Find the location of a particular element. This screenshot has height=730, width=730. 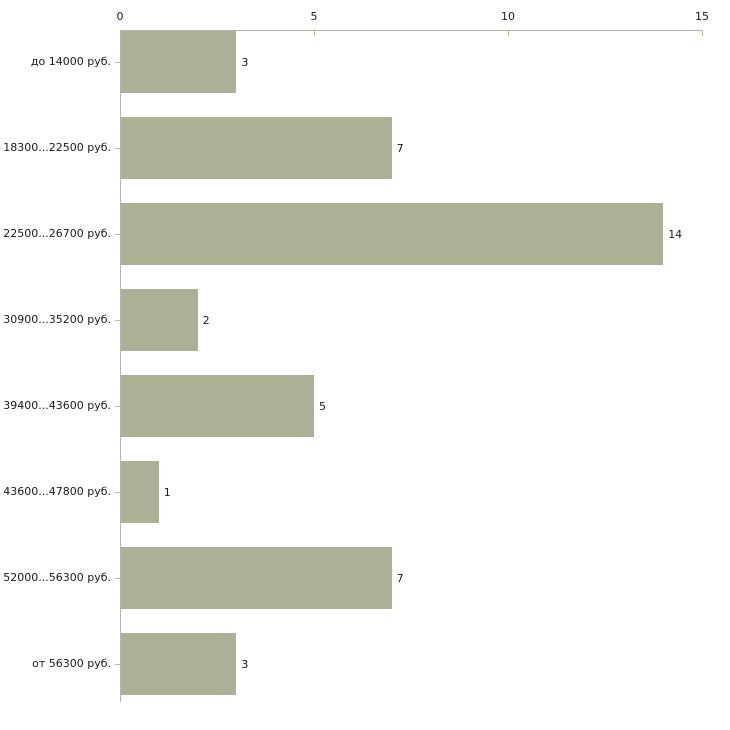

x-axis-line is located at coordinates (411, 30).